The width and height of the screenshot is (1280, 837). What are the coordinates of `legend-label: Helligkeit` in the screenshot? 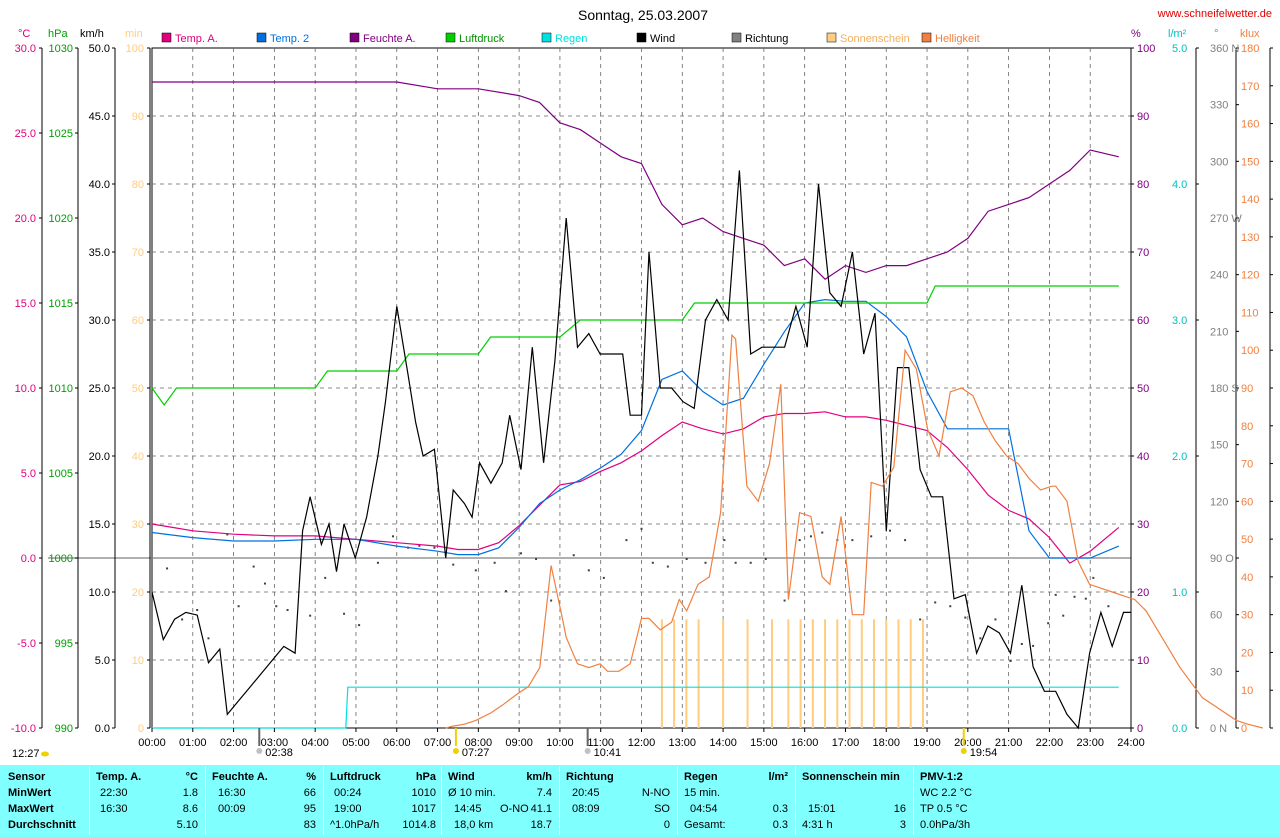 It's located at (957, 39).